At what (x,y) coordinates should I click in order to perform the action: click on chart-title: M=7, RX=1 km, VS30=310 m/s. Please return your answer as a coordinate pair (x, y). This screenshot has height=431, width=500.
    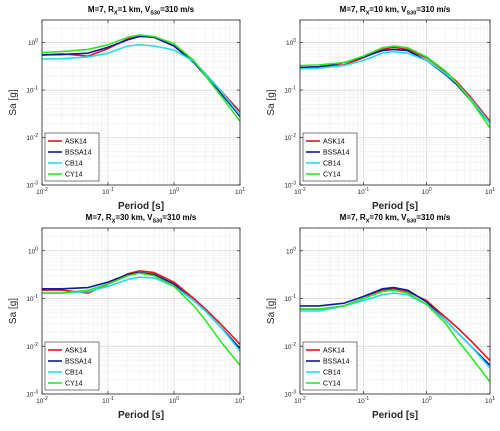
    Looking at the image, I should click on (141, 11).